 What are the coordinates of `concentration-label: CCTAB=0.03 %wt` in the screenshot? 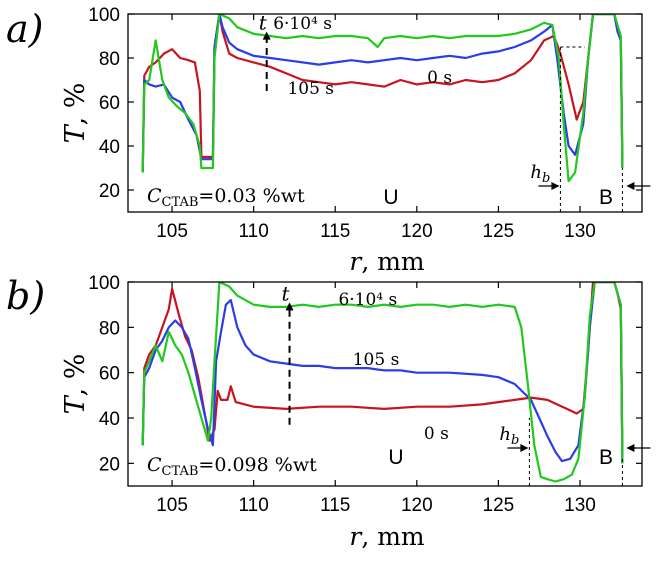 It's located at (226, 197).